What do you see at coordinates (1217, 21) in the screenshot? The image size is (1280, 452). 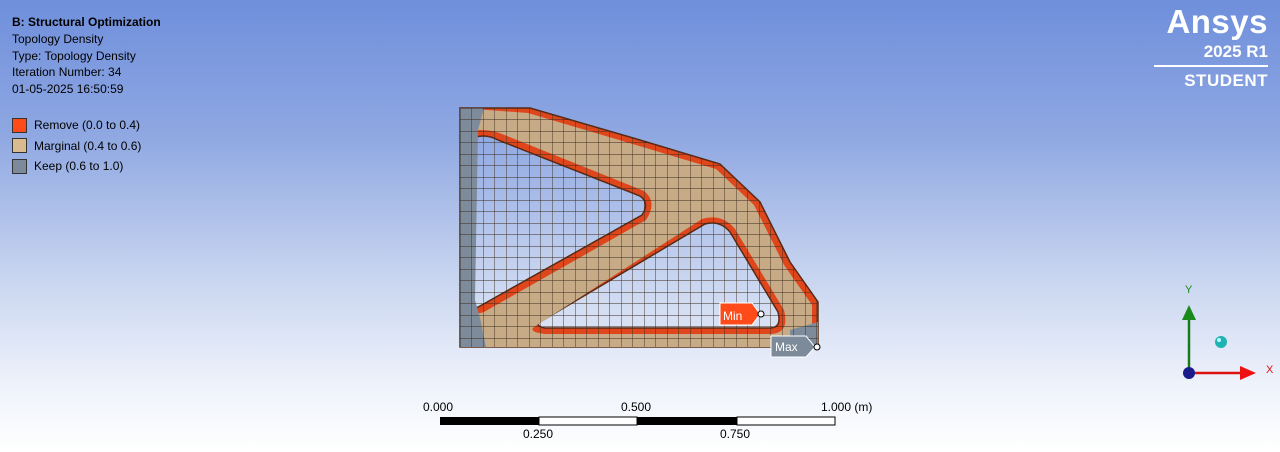 I see `logo-brand: Ansys` at bounding box center [1217, 21].